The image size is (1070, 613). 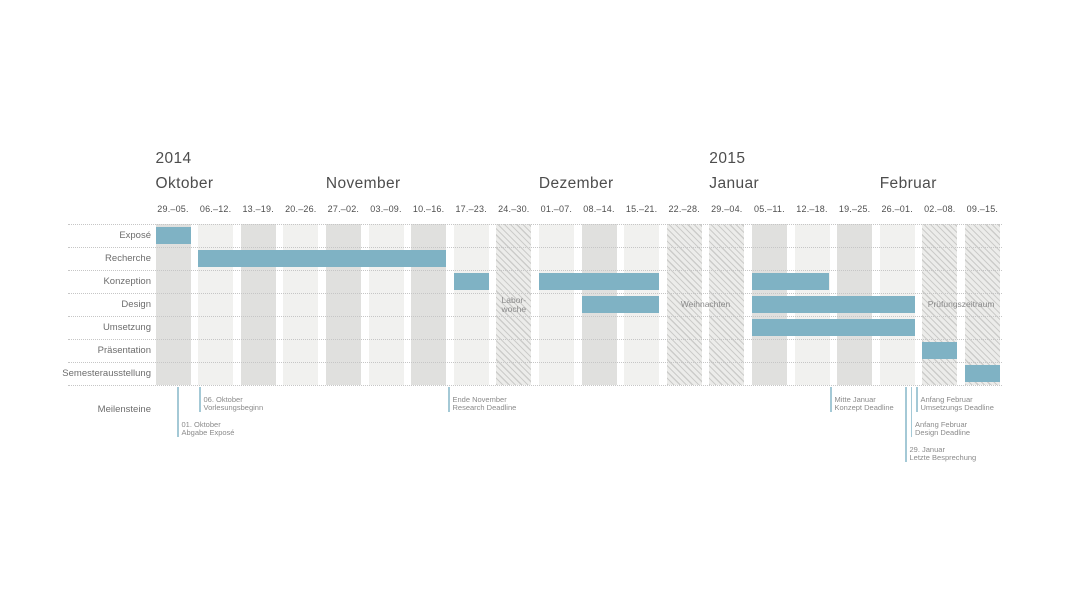 I want to click on week-label: 09.–15., so click(x=982, y=209).